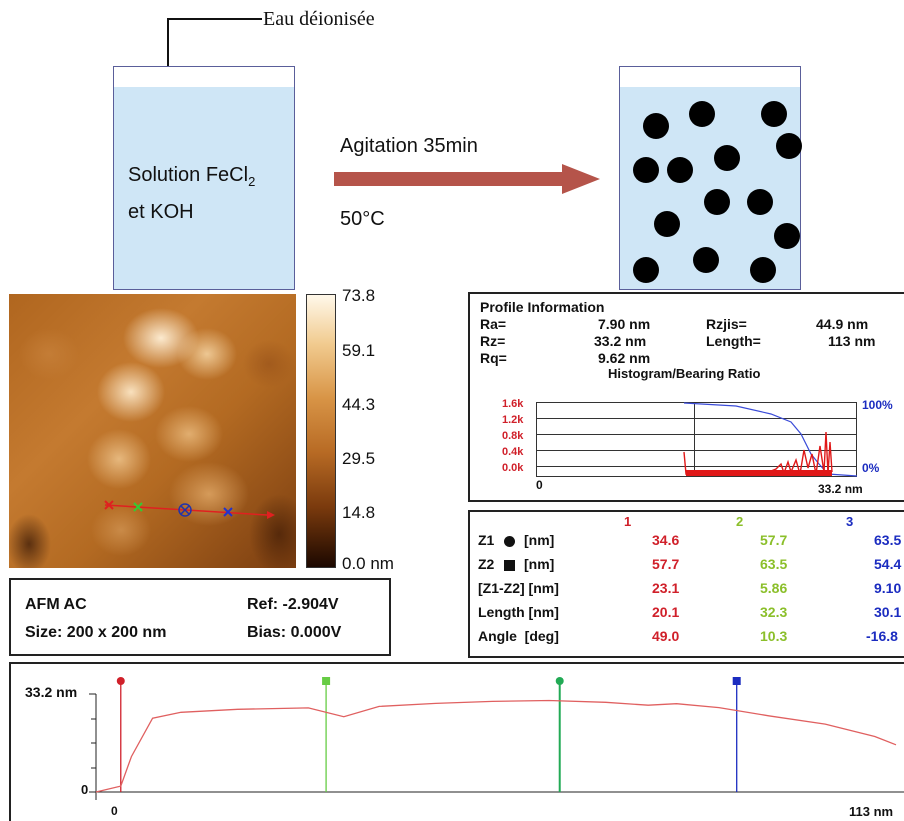 This screenshot has height=821, width=904. What do you see at coordinates (493, 358) in the screenshot?
I see `rq-label: Rq=` at bounding box center [493, 358].